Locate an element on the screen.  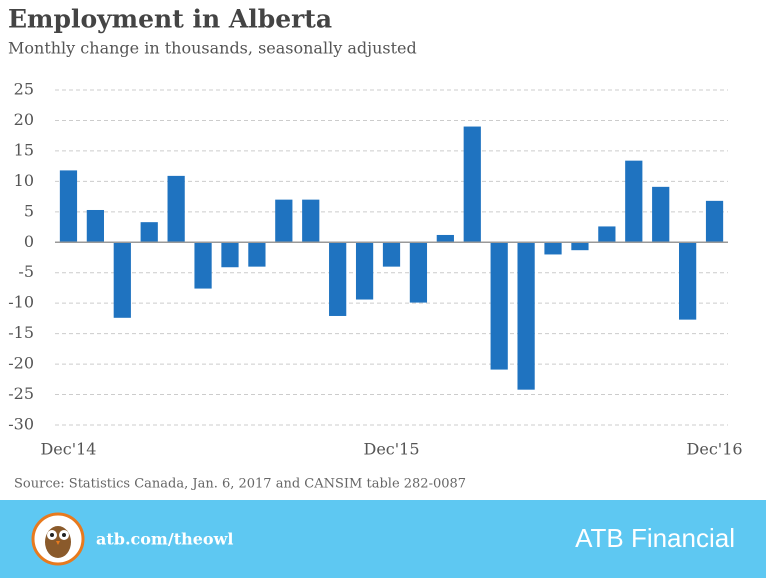
y-tick-label: -5 is located at coordinates (26, 271).